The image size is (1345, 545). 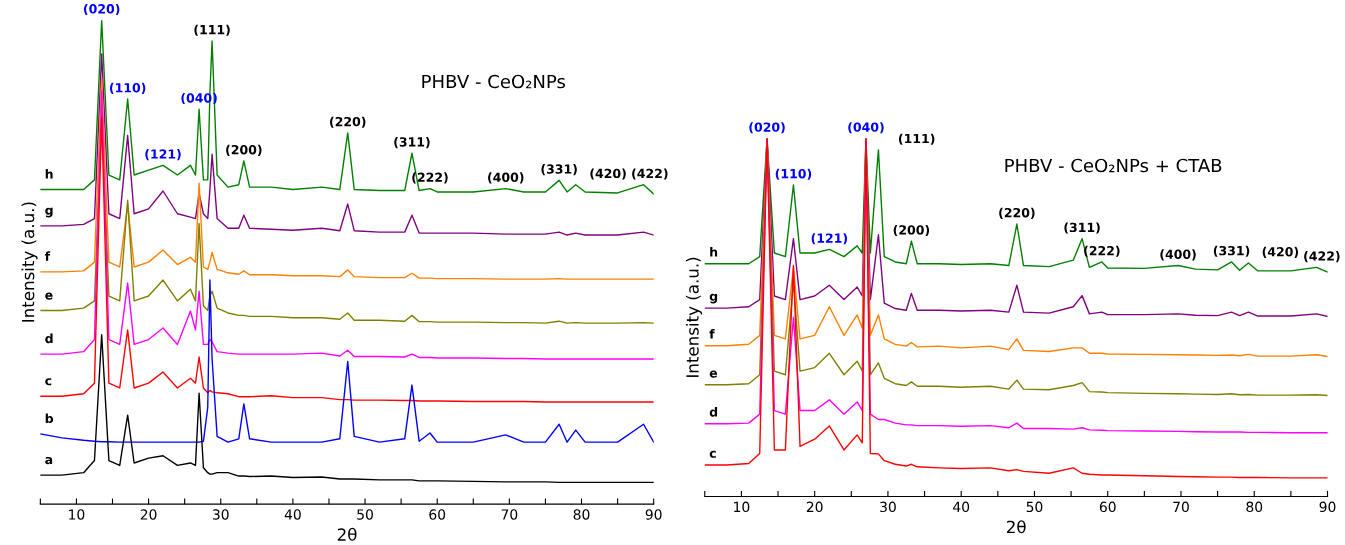 What do you see at coordinates (49, 418) in the screenshot?
I see `series-label: b` at bounding box center [49, 418].